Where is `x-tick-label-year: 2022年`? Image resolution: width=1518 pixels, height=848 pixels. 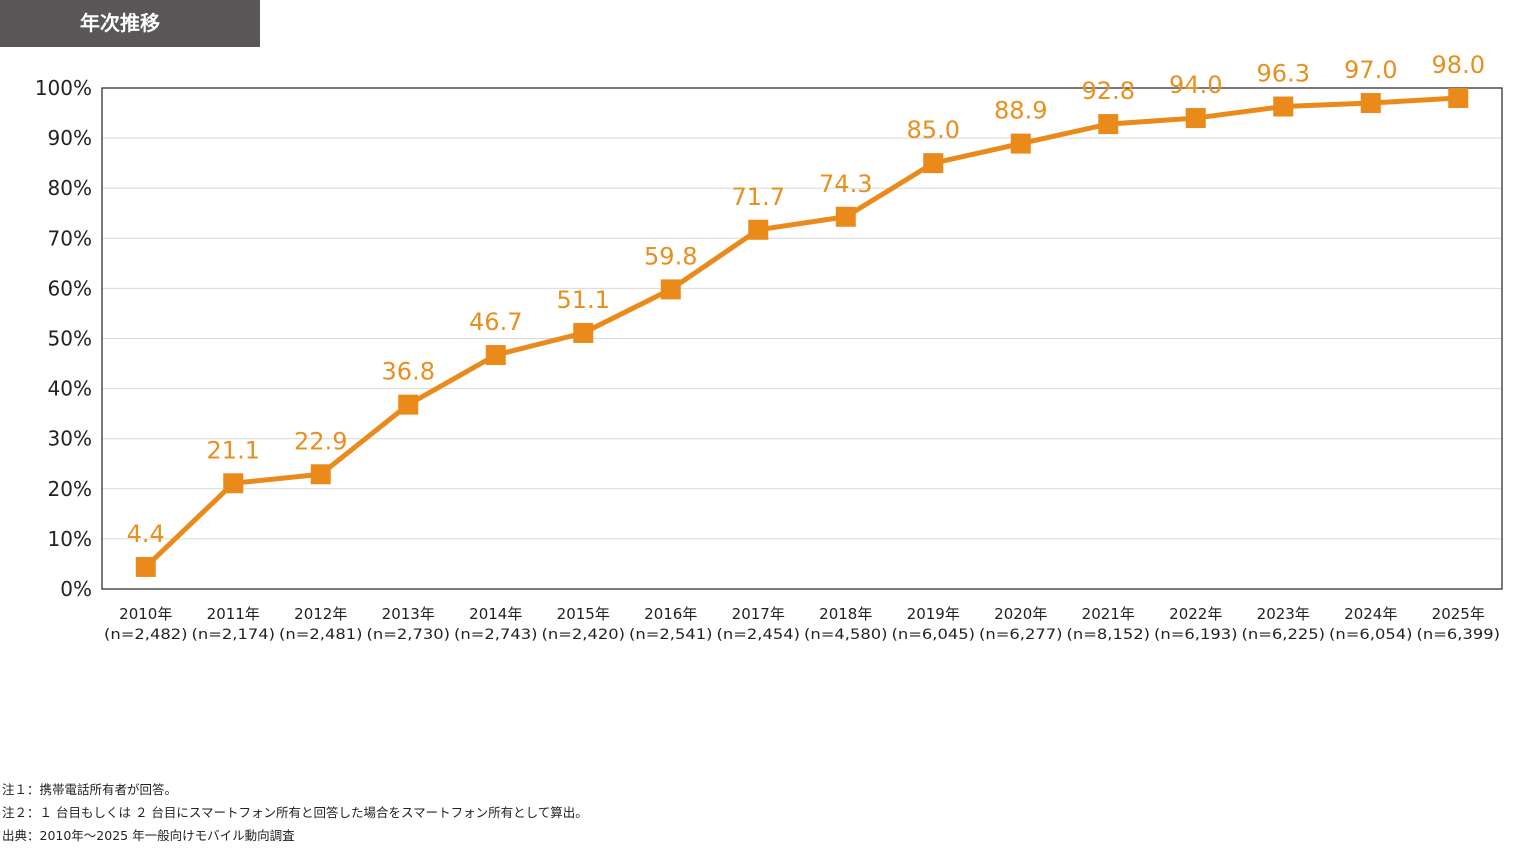
x-tick-label-year: 2022年 is located at coordinates (1195, 614).